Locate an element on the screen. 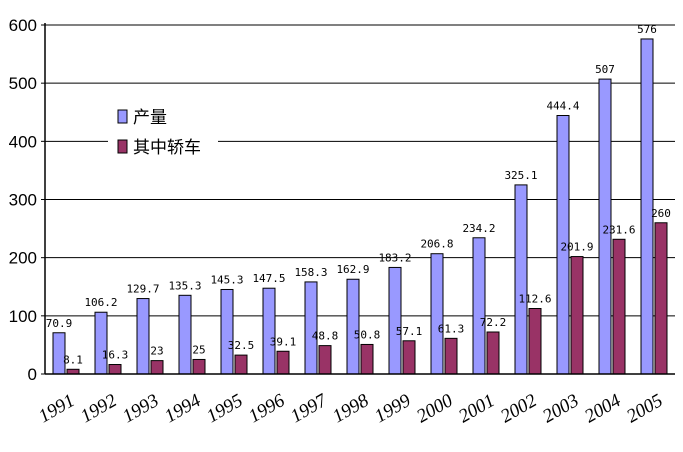  y-tick-label: 0 is located at coordinates (32, 374).